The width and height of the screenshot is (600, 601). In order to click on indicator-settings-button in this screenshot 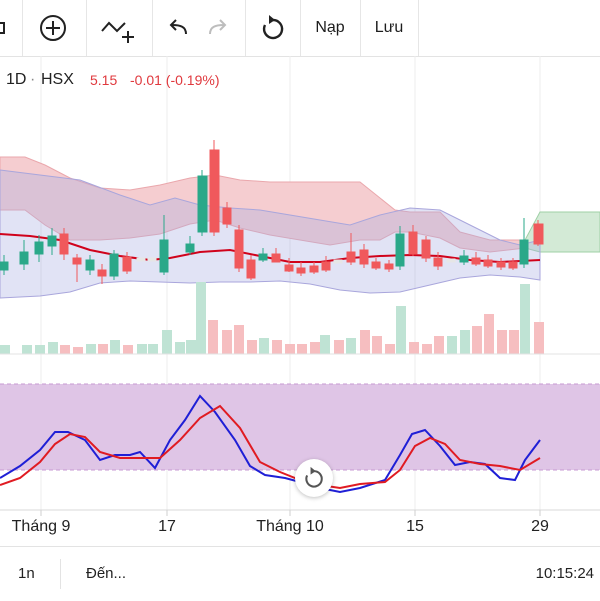, I will do `click(7, 28)`.